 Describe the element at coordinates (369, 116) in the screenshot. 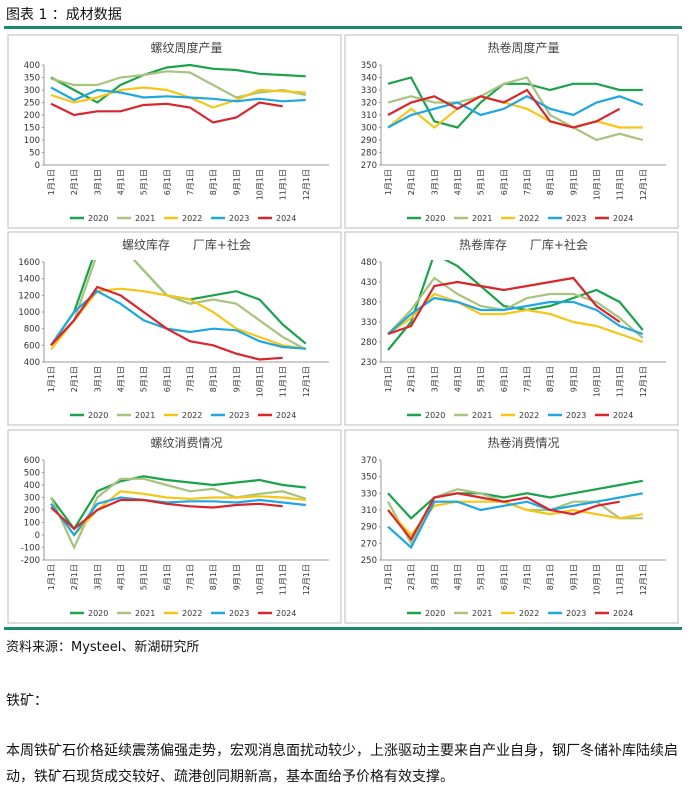

I see `y-tick-label: 310` at that location.